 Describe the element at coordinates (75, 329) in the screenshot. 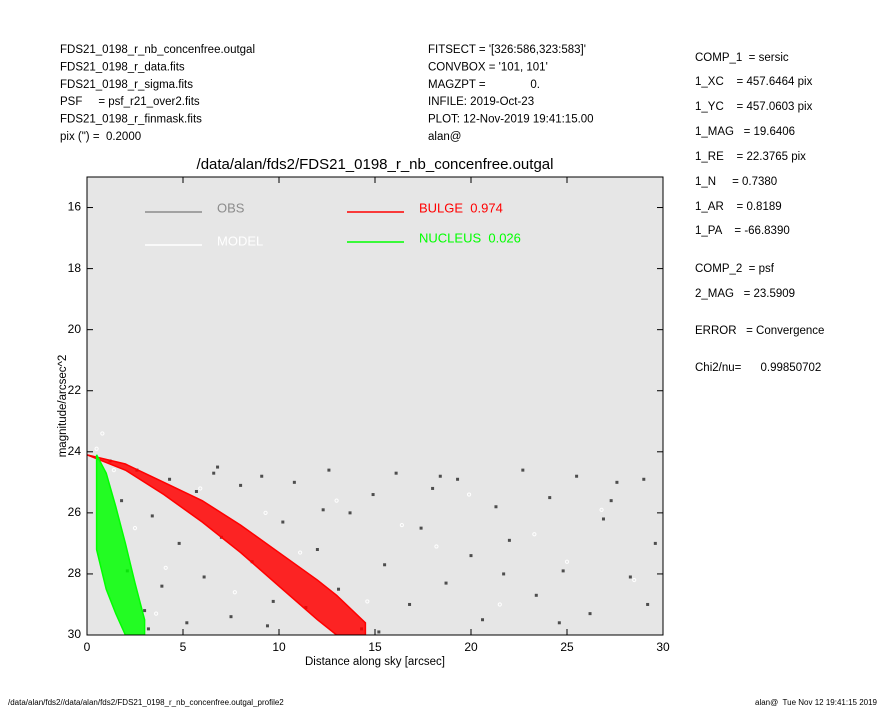

I see `y-tick-label: 20` at that location.